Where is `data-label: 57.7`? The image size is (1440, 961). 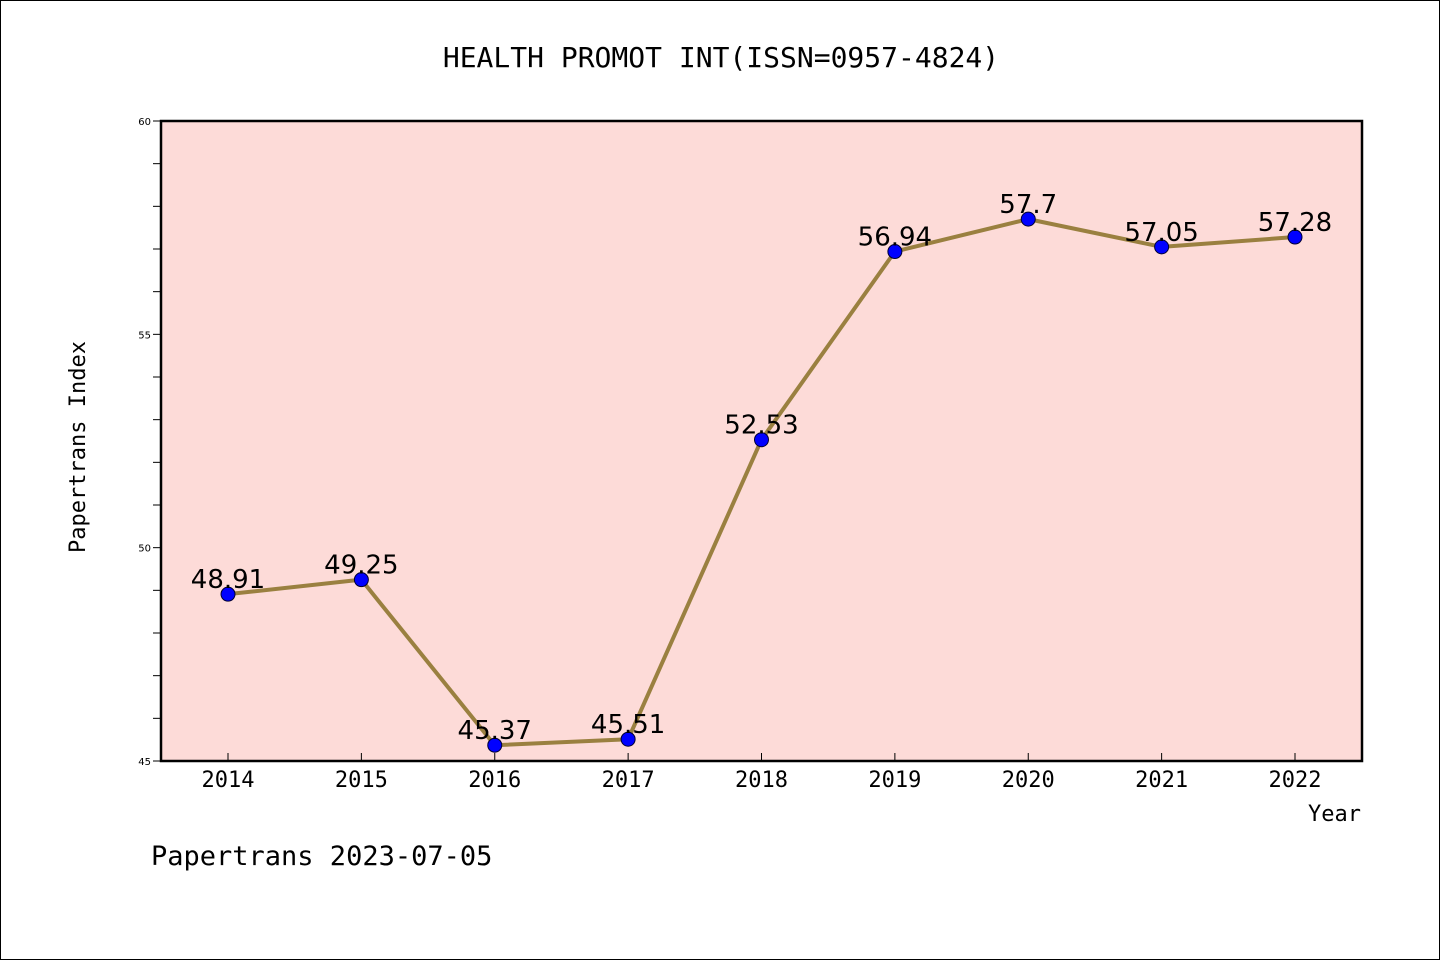
data-label: 57.7 is located at coordinates (1028, 205).